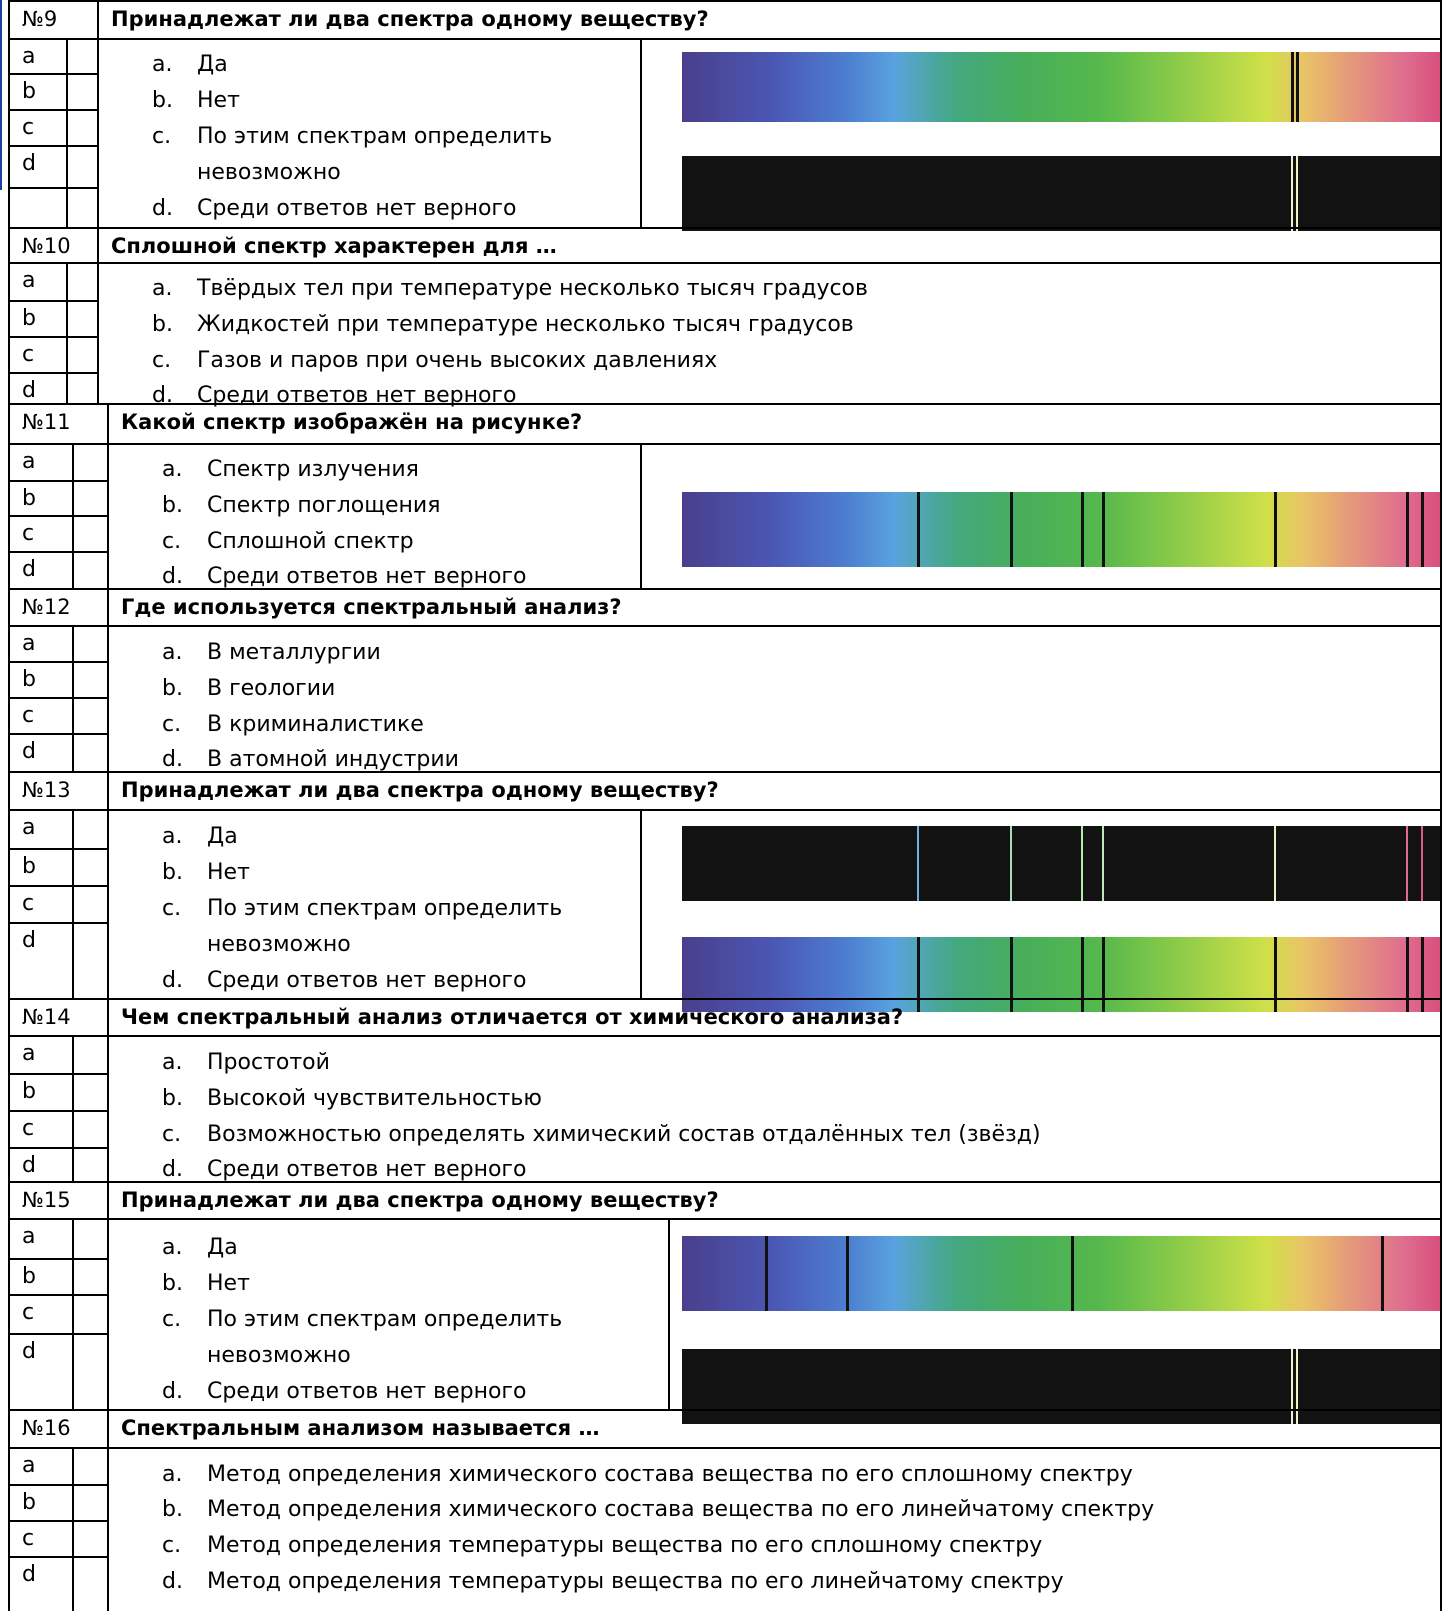 The width and height of the screenshot is (1447, 1611). What do you see at coordinates (1061, 529) in the screenshot?
I see `absorption-spectrum-image` at bounding box center [1061, 529].